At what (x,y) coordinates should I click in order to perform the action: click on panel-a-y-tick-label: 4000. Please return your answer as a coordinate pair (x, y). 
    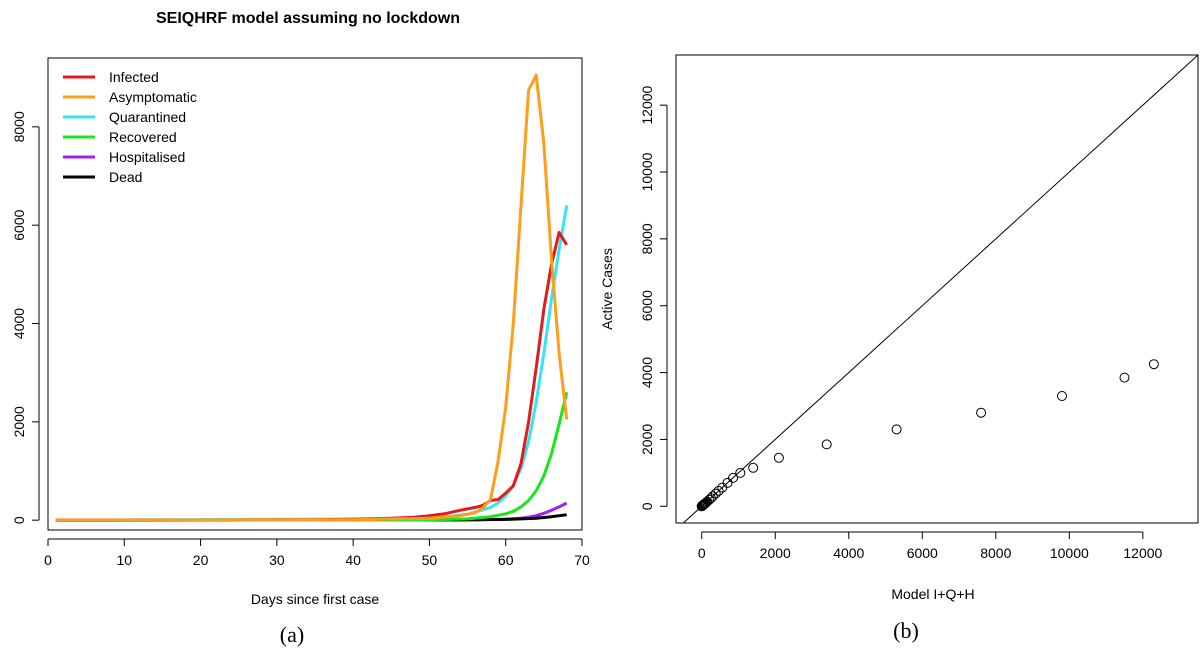
    Looking at the image, I should click on (19, 323).